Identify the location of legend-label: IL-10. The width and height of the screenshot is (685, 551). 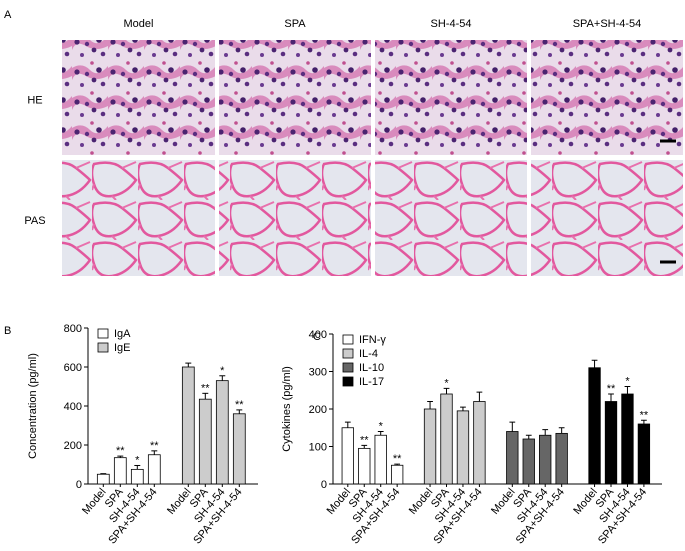
(371, 368).